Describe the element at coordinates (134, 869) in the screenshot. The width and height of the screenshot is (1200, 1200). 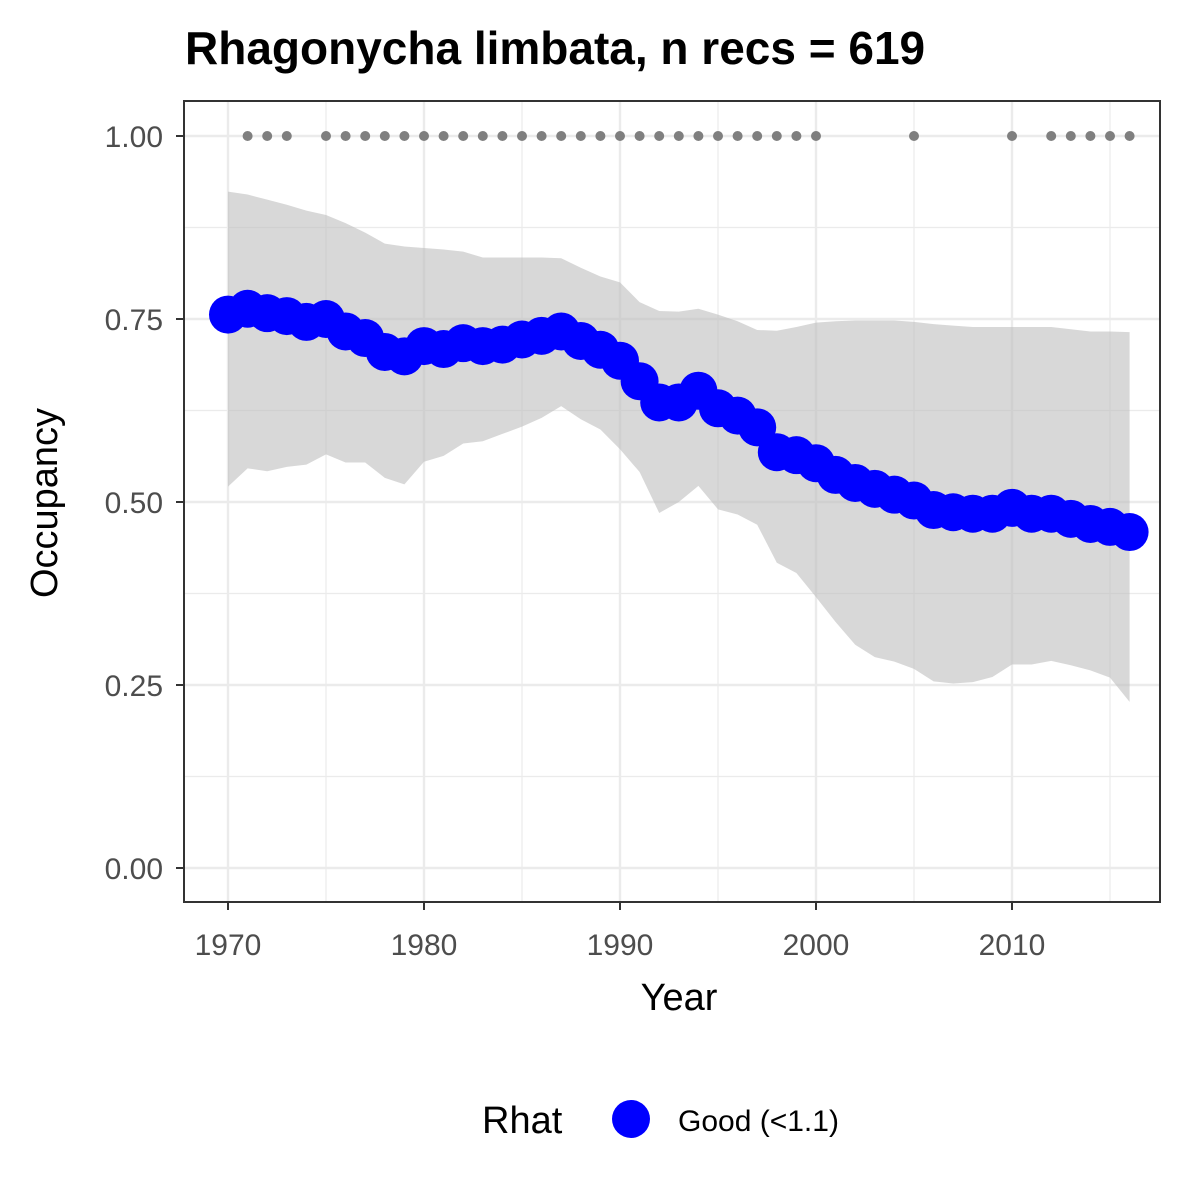
I see `y-tick-label: 0.00` at that location.